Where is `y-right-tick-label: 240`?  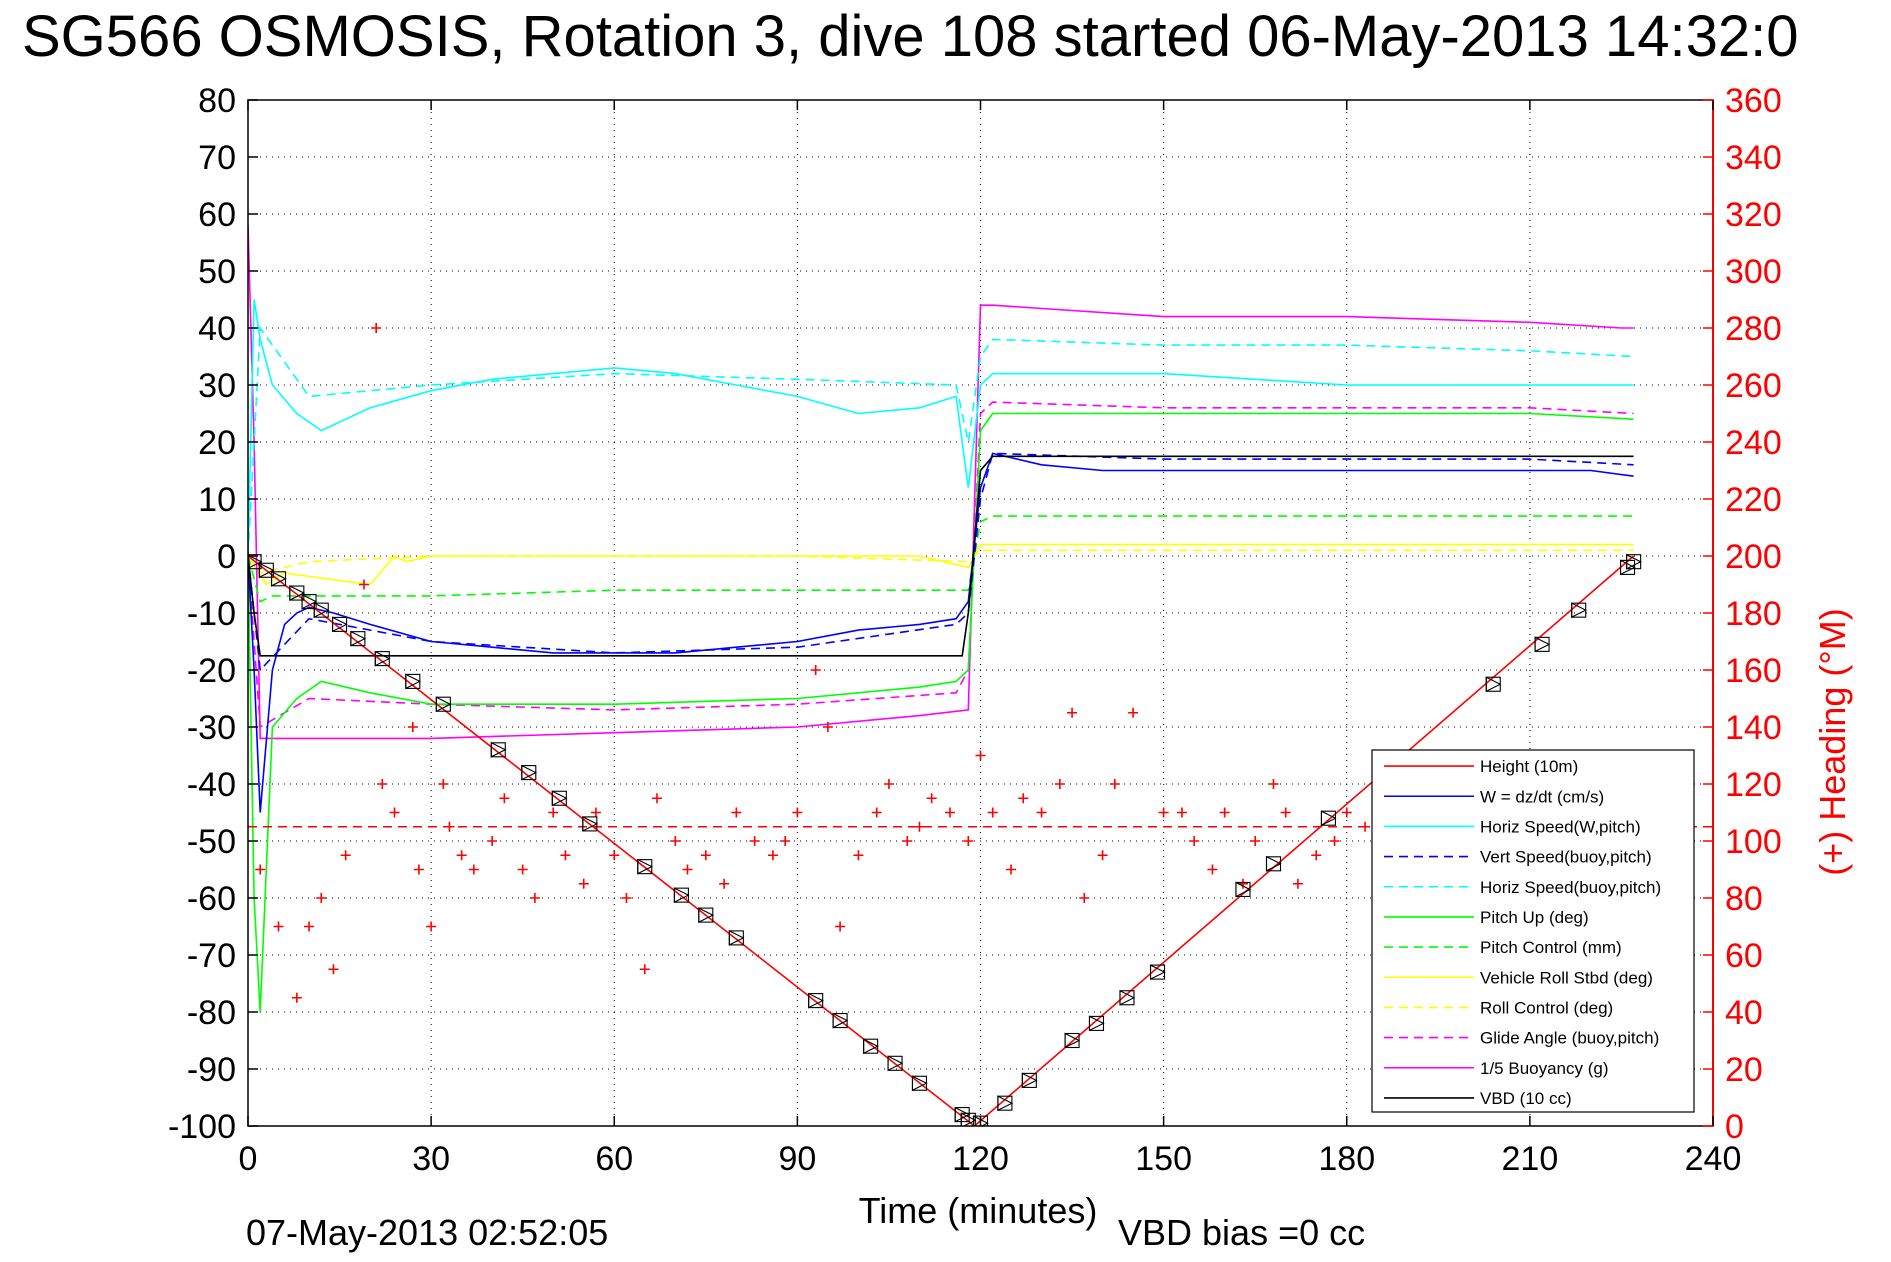
y-right-tick-label: 240 is located at coordinates (1753, 443).